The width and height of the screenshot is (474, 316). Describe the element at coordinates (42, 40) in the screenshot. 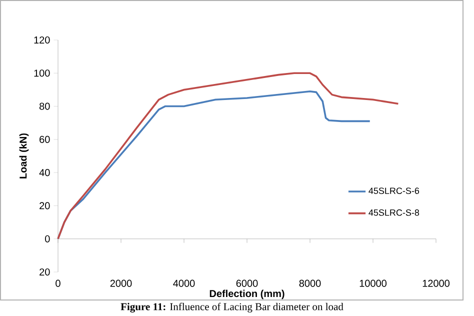

I see `y-tick-label: 120` at that location.